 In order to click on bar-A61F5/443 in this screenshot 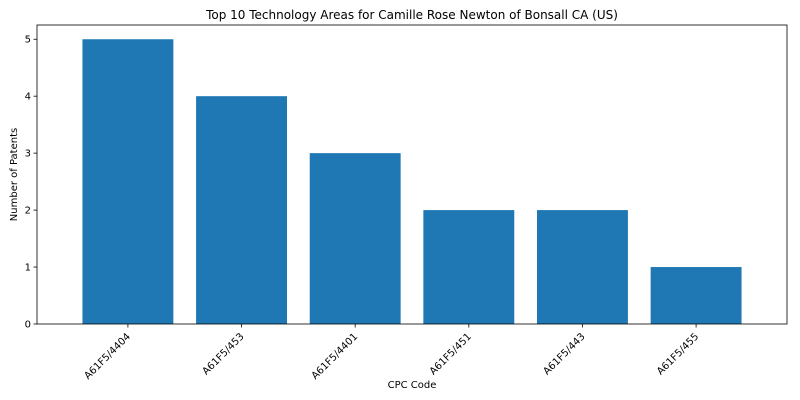, I will do `click(582, 267)`.